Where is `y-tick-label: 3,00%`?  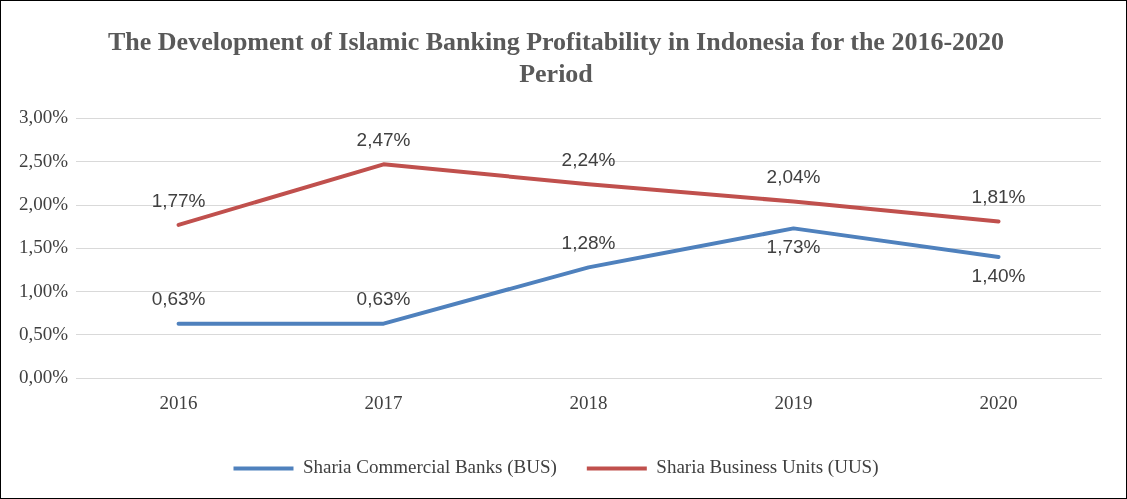
y-tick-label: 3,00% is located at coordinates (44, 117).